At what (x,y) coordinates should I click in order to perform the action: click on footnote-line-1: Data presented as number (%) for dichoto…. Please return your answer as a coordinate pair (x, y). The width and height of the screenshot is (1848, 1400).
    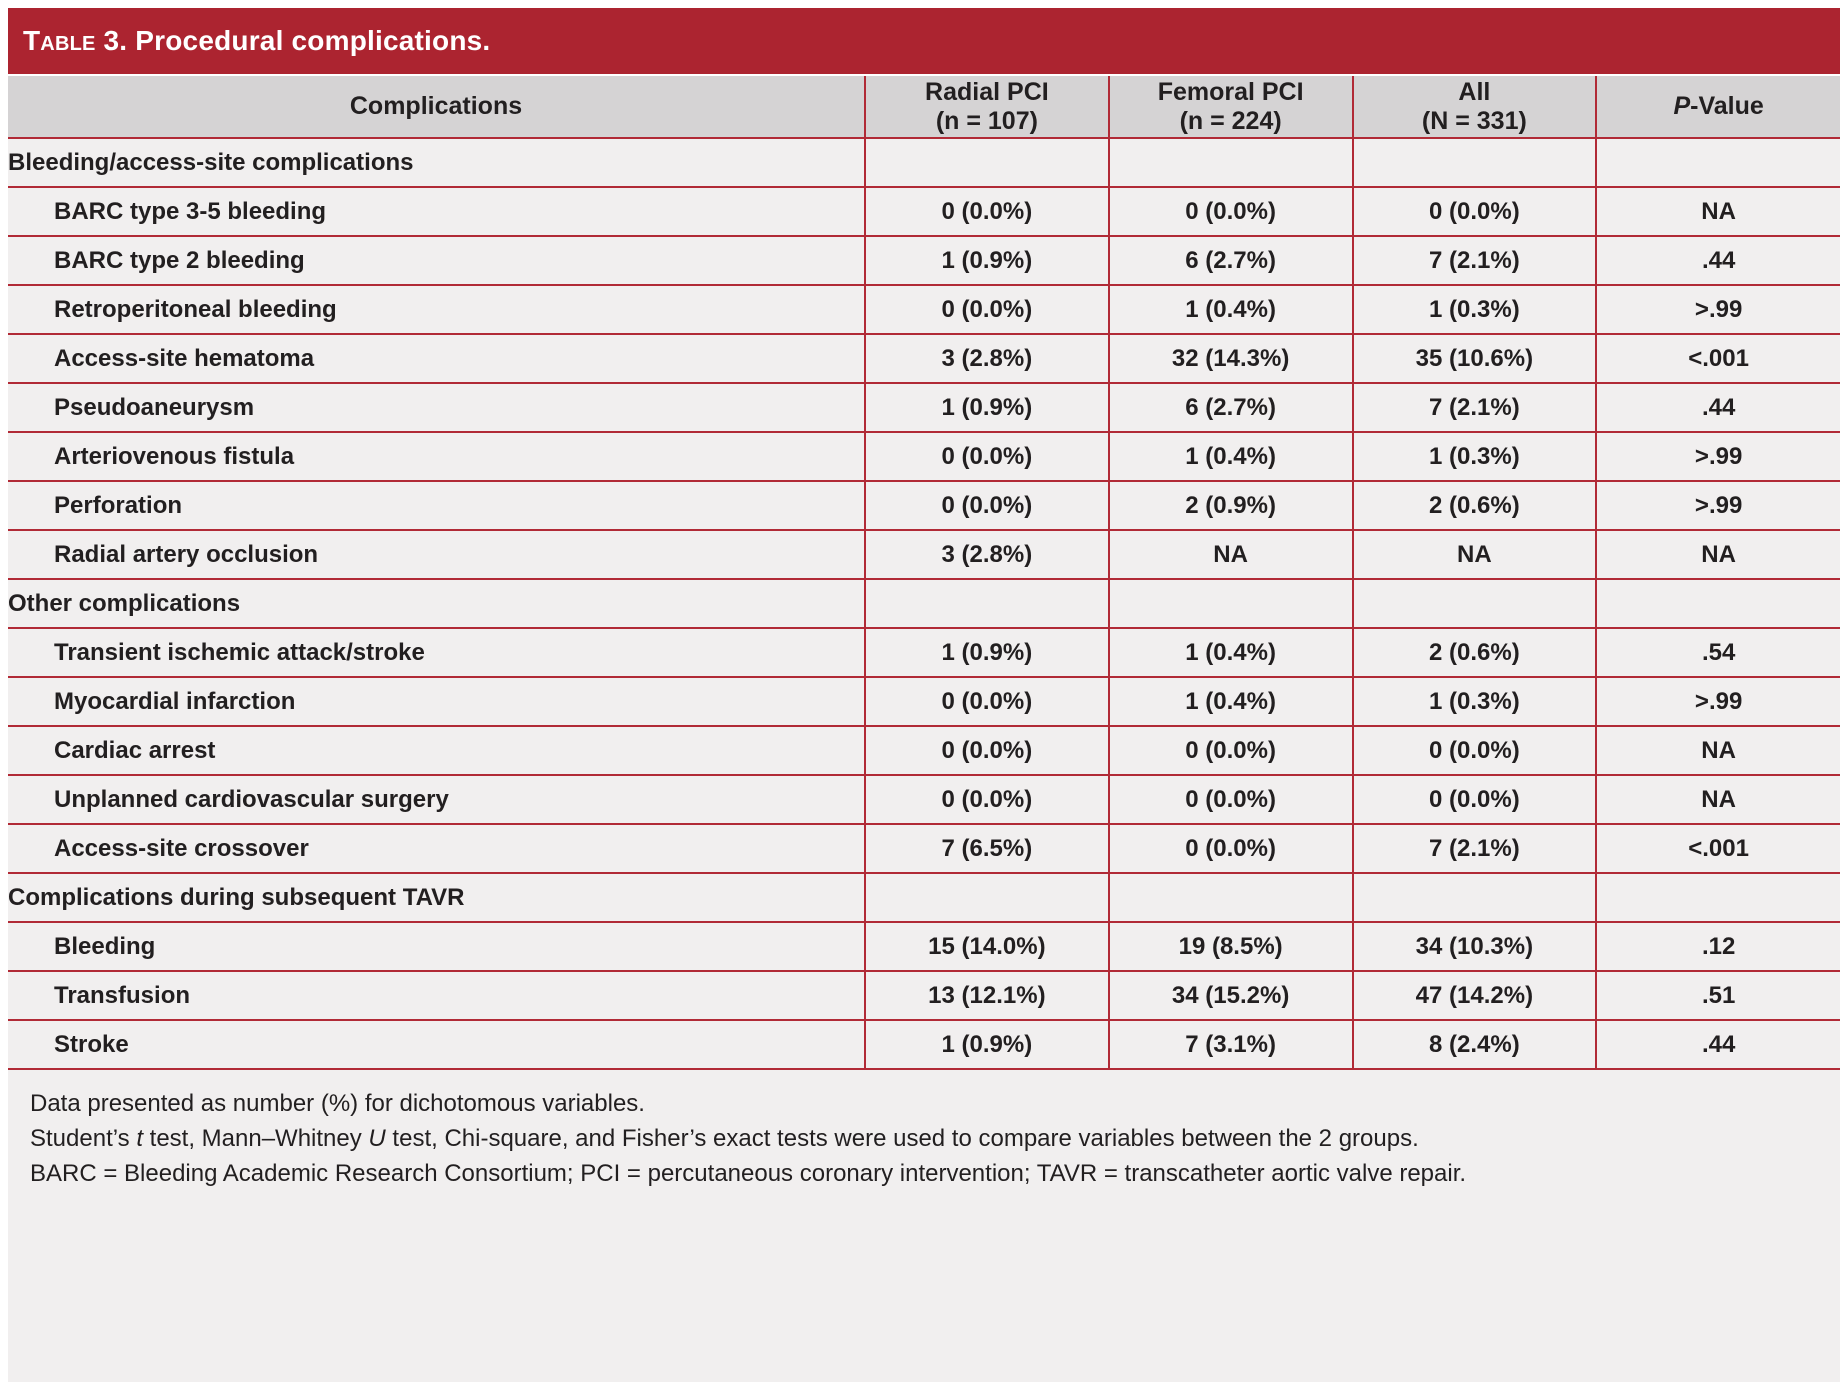
    Looking at the image, I should click on (337, 1103).